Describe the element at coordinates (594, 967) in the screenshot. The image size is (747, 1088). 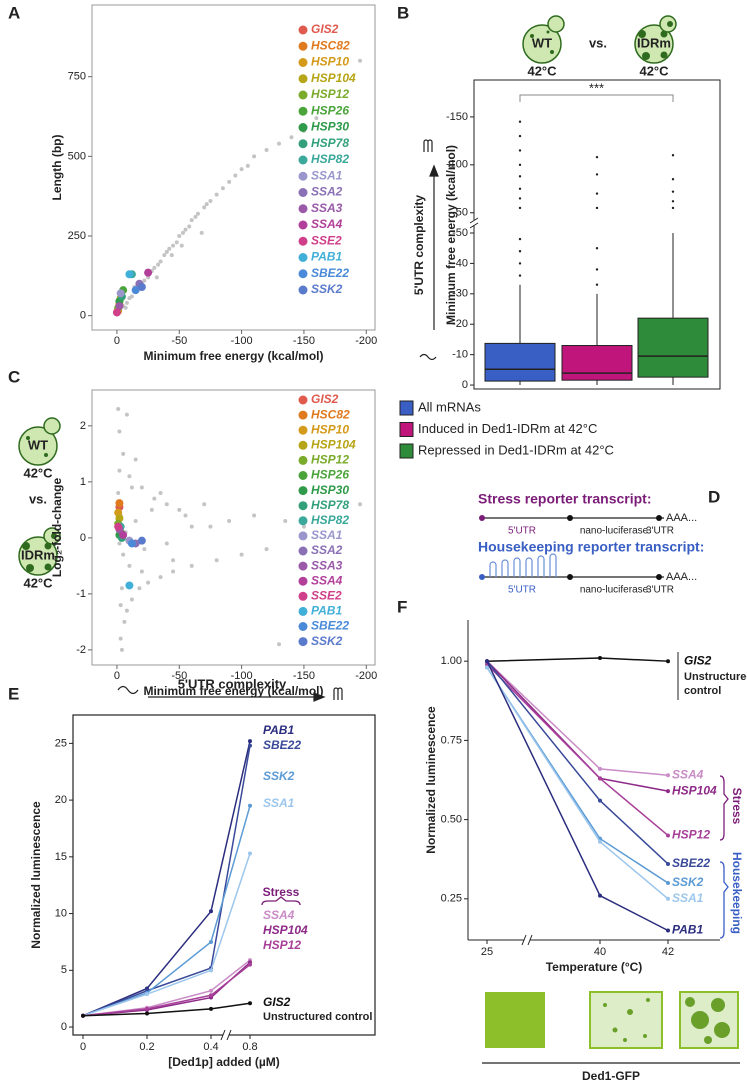
I see `x-axis-label: Temperature (°C)` at that location.